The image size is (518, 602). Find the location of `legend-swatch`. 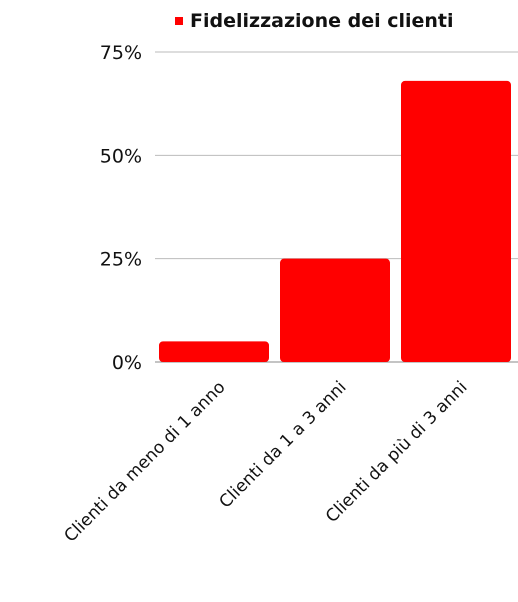

legend-swatch is located at coordinates (179, 21).